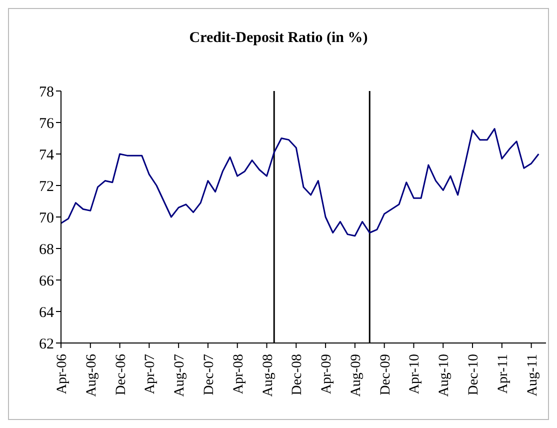 The width and height of the screenshot is (557, 428). I want to click on y-tick-label: 62, so click(46, 344).